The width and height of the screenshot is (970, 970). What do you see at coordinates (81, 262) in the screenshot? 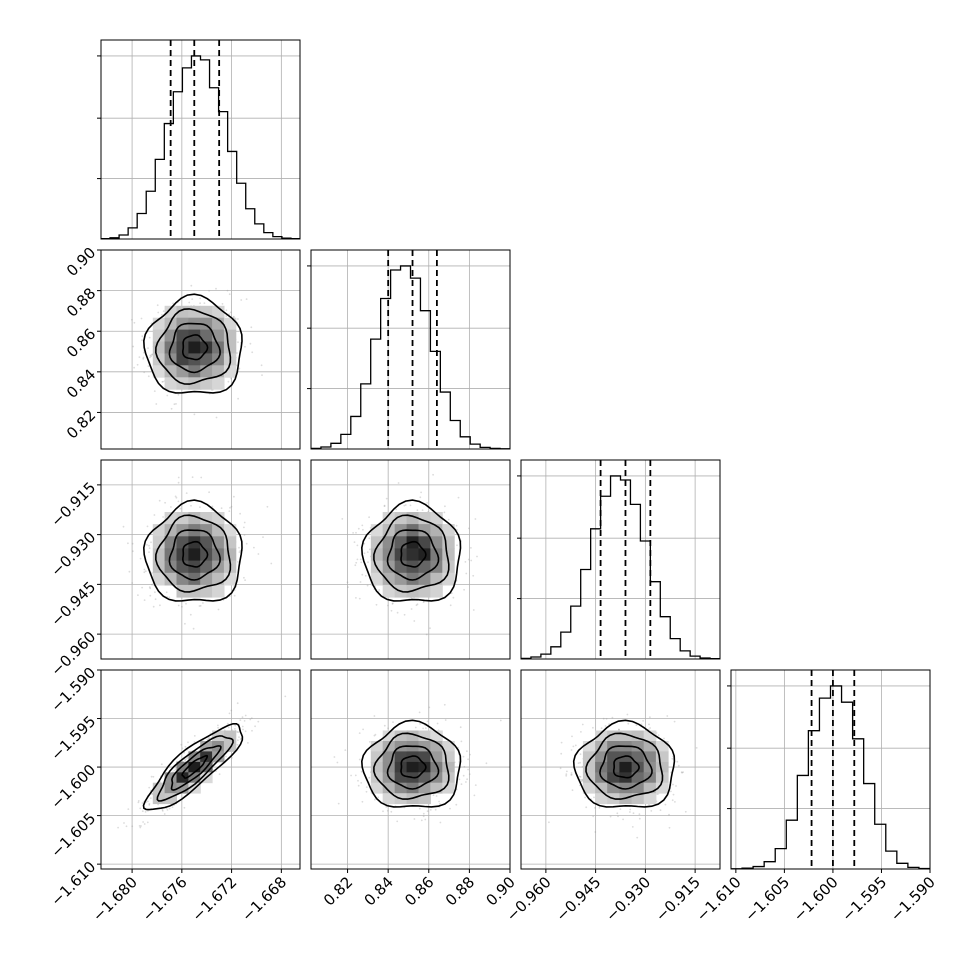
I see `y-tick-label: 0.90` at bounding box center [81, 262].